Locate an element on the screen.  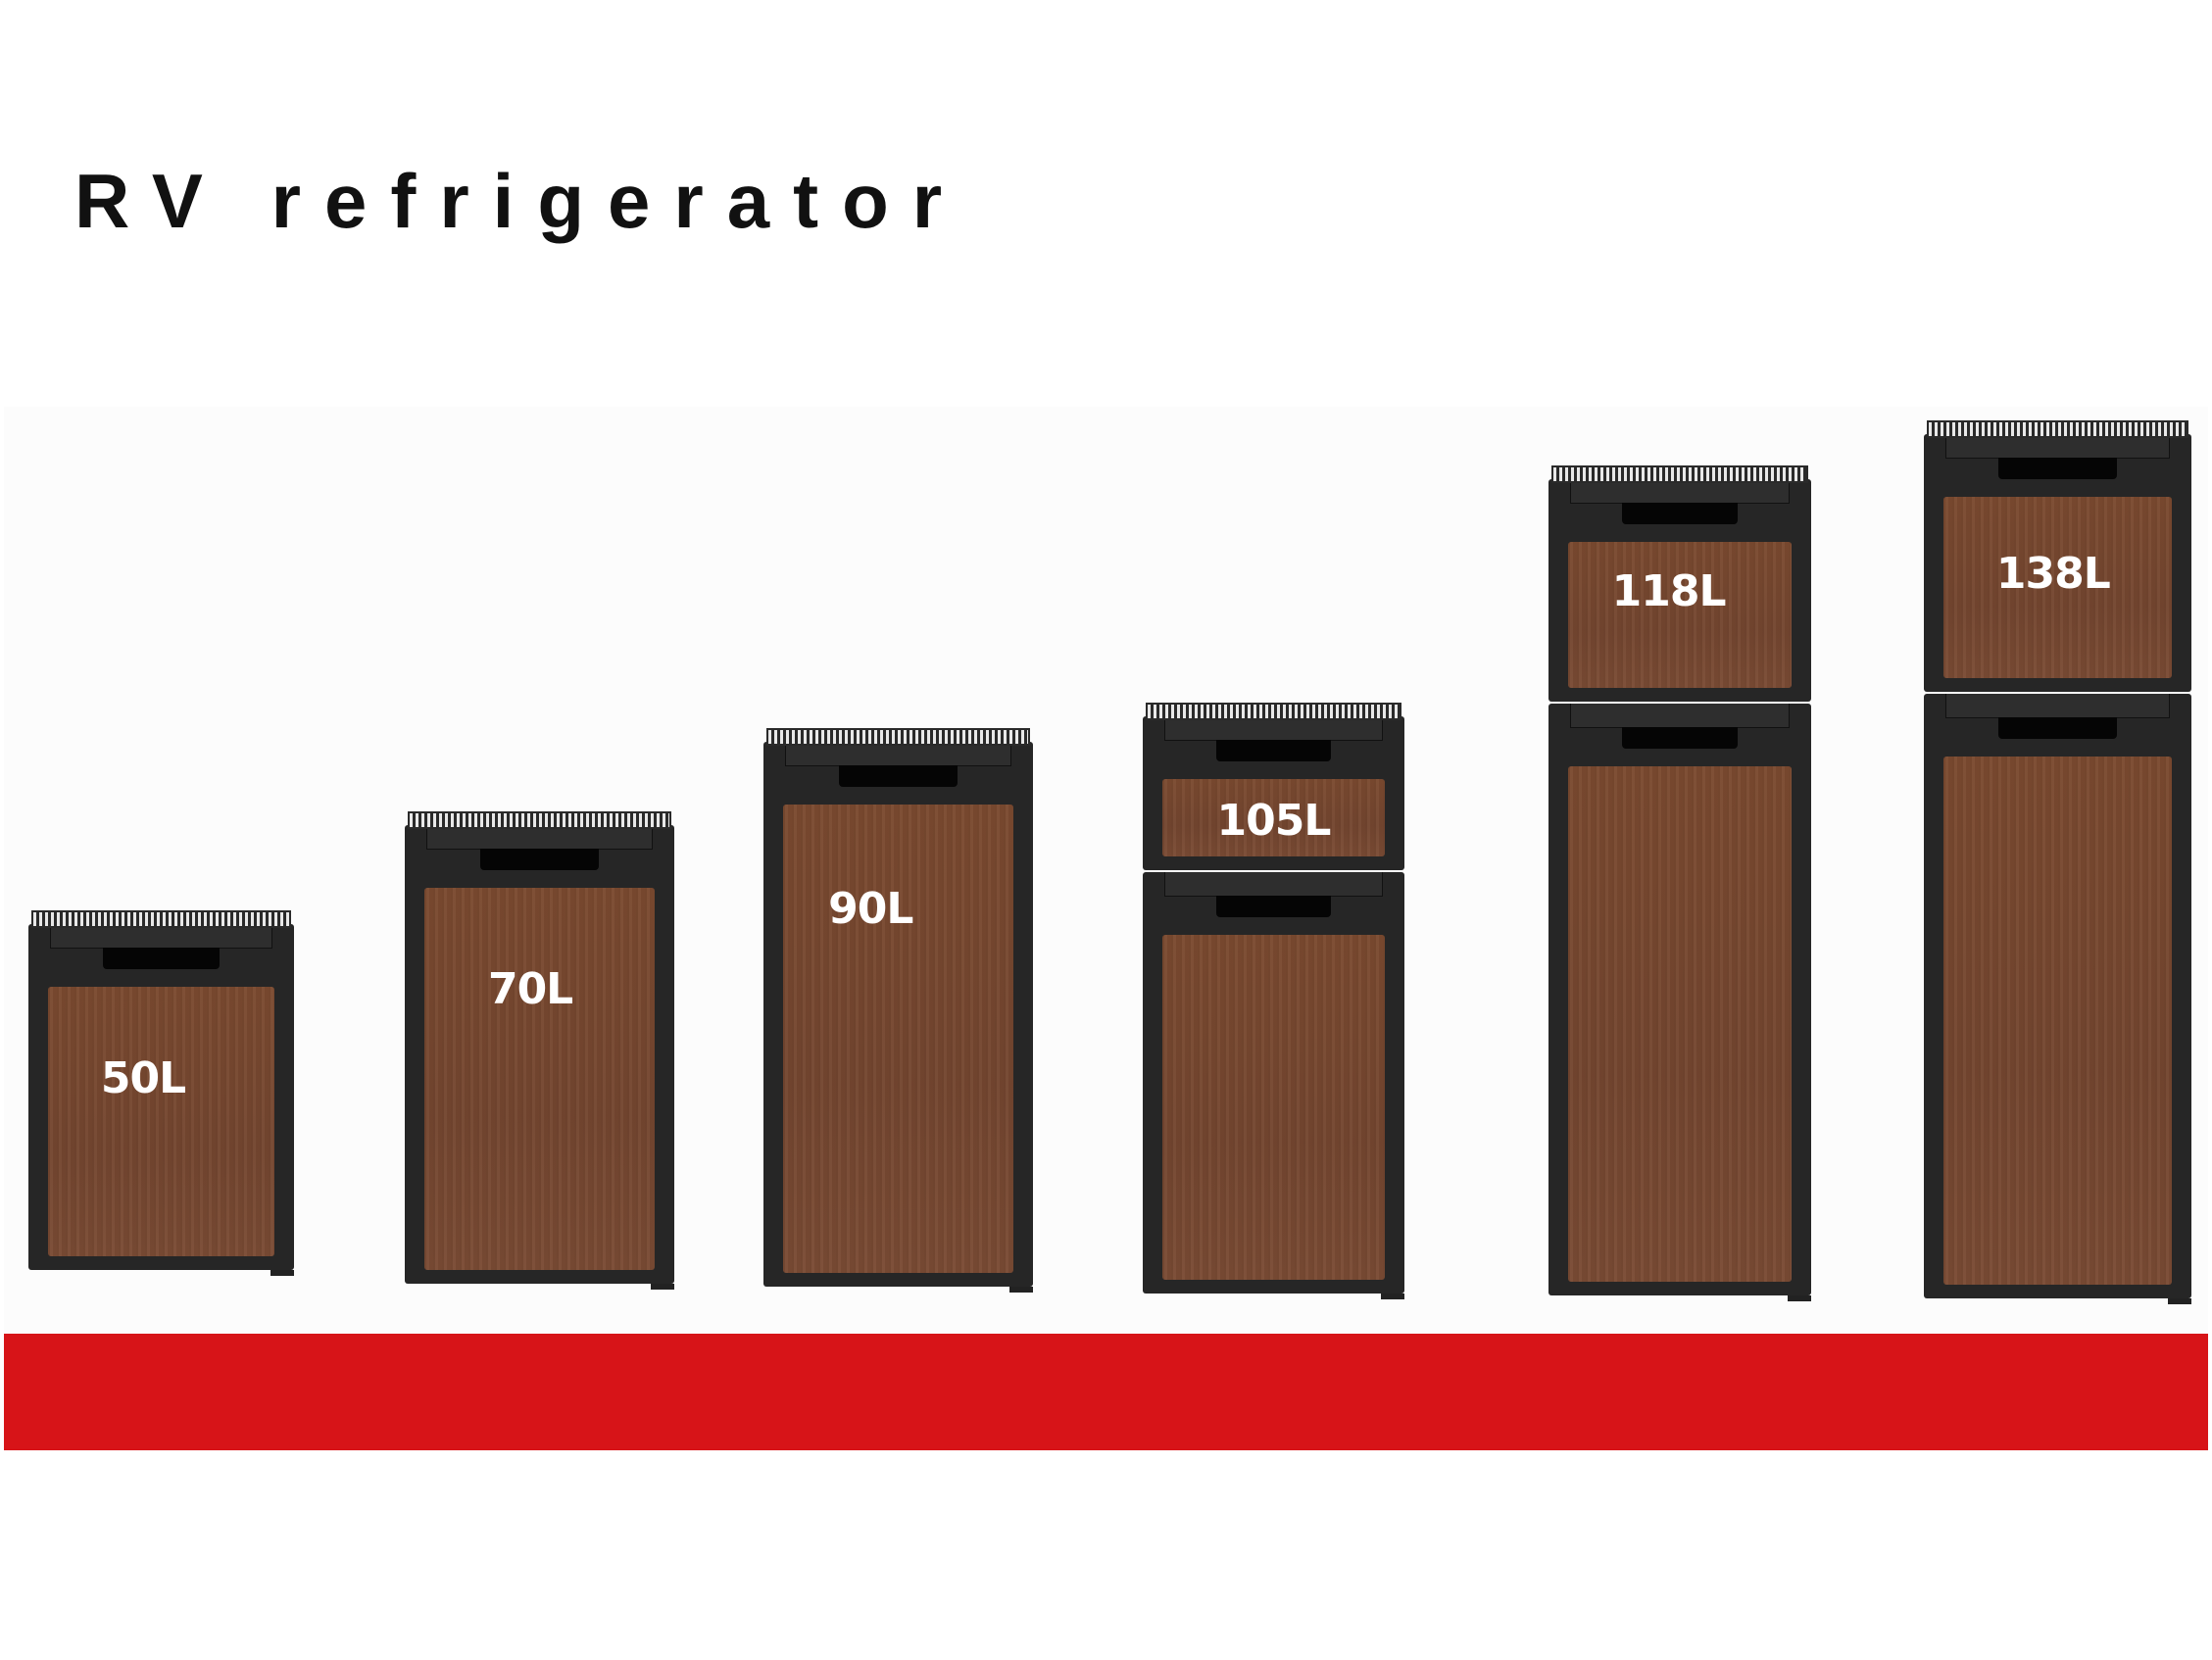
capacity-label: 118L is located at coordinates (1669, 591).